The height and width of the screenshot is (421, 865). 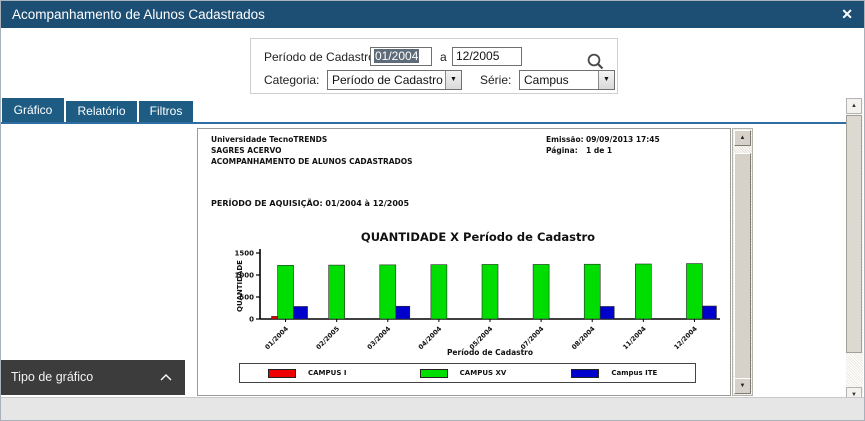 I want to click on emissao-label: Emissão:, so click(x=565, y=139).